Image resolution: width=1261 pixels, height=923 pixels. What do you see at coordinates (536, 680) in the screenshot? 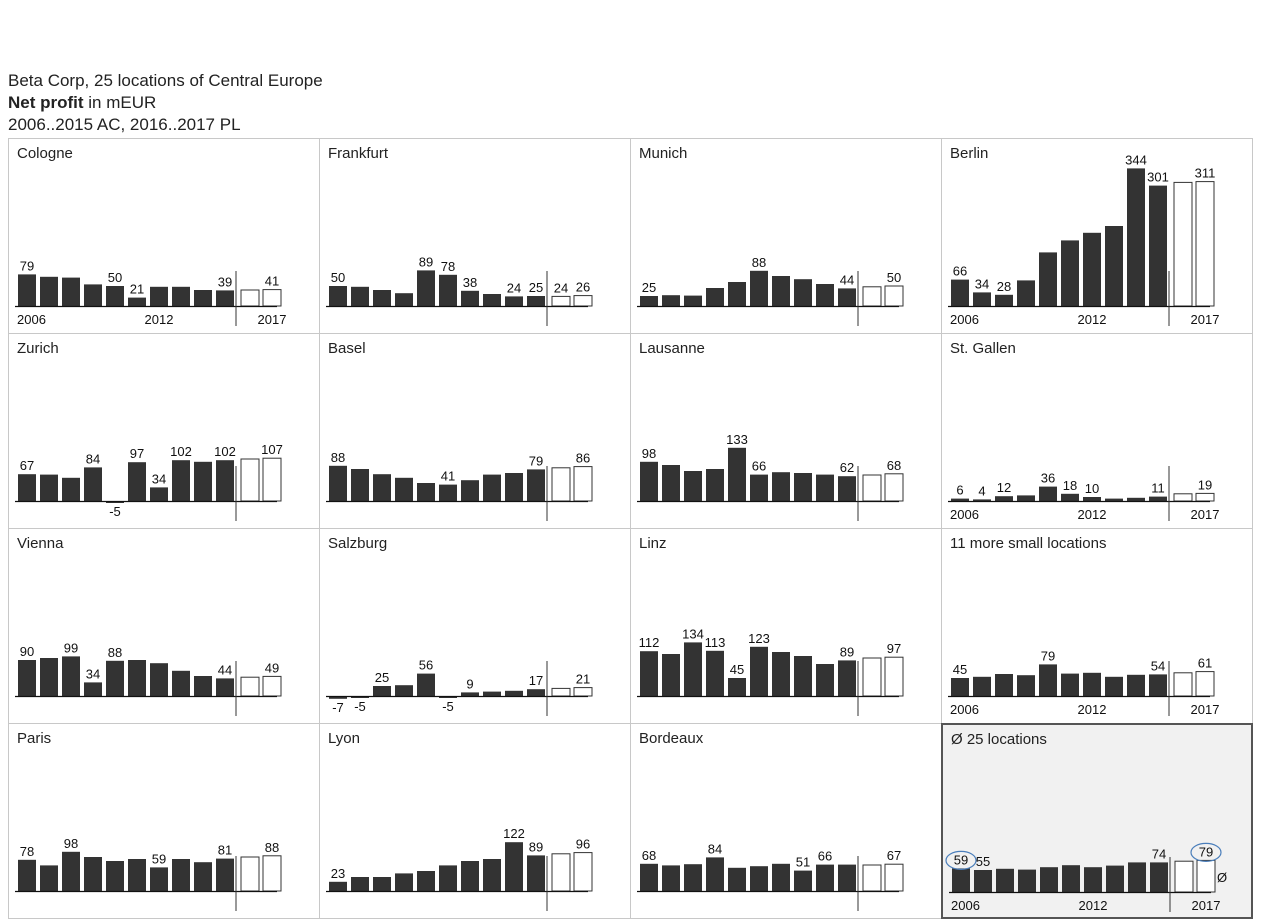
I see `value-label: 17` at bounding box center [536, 680].